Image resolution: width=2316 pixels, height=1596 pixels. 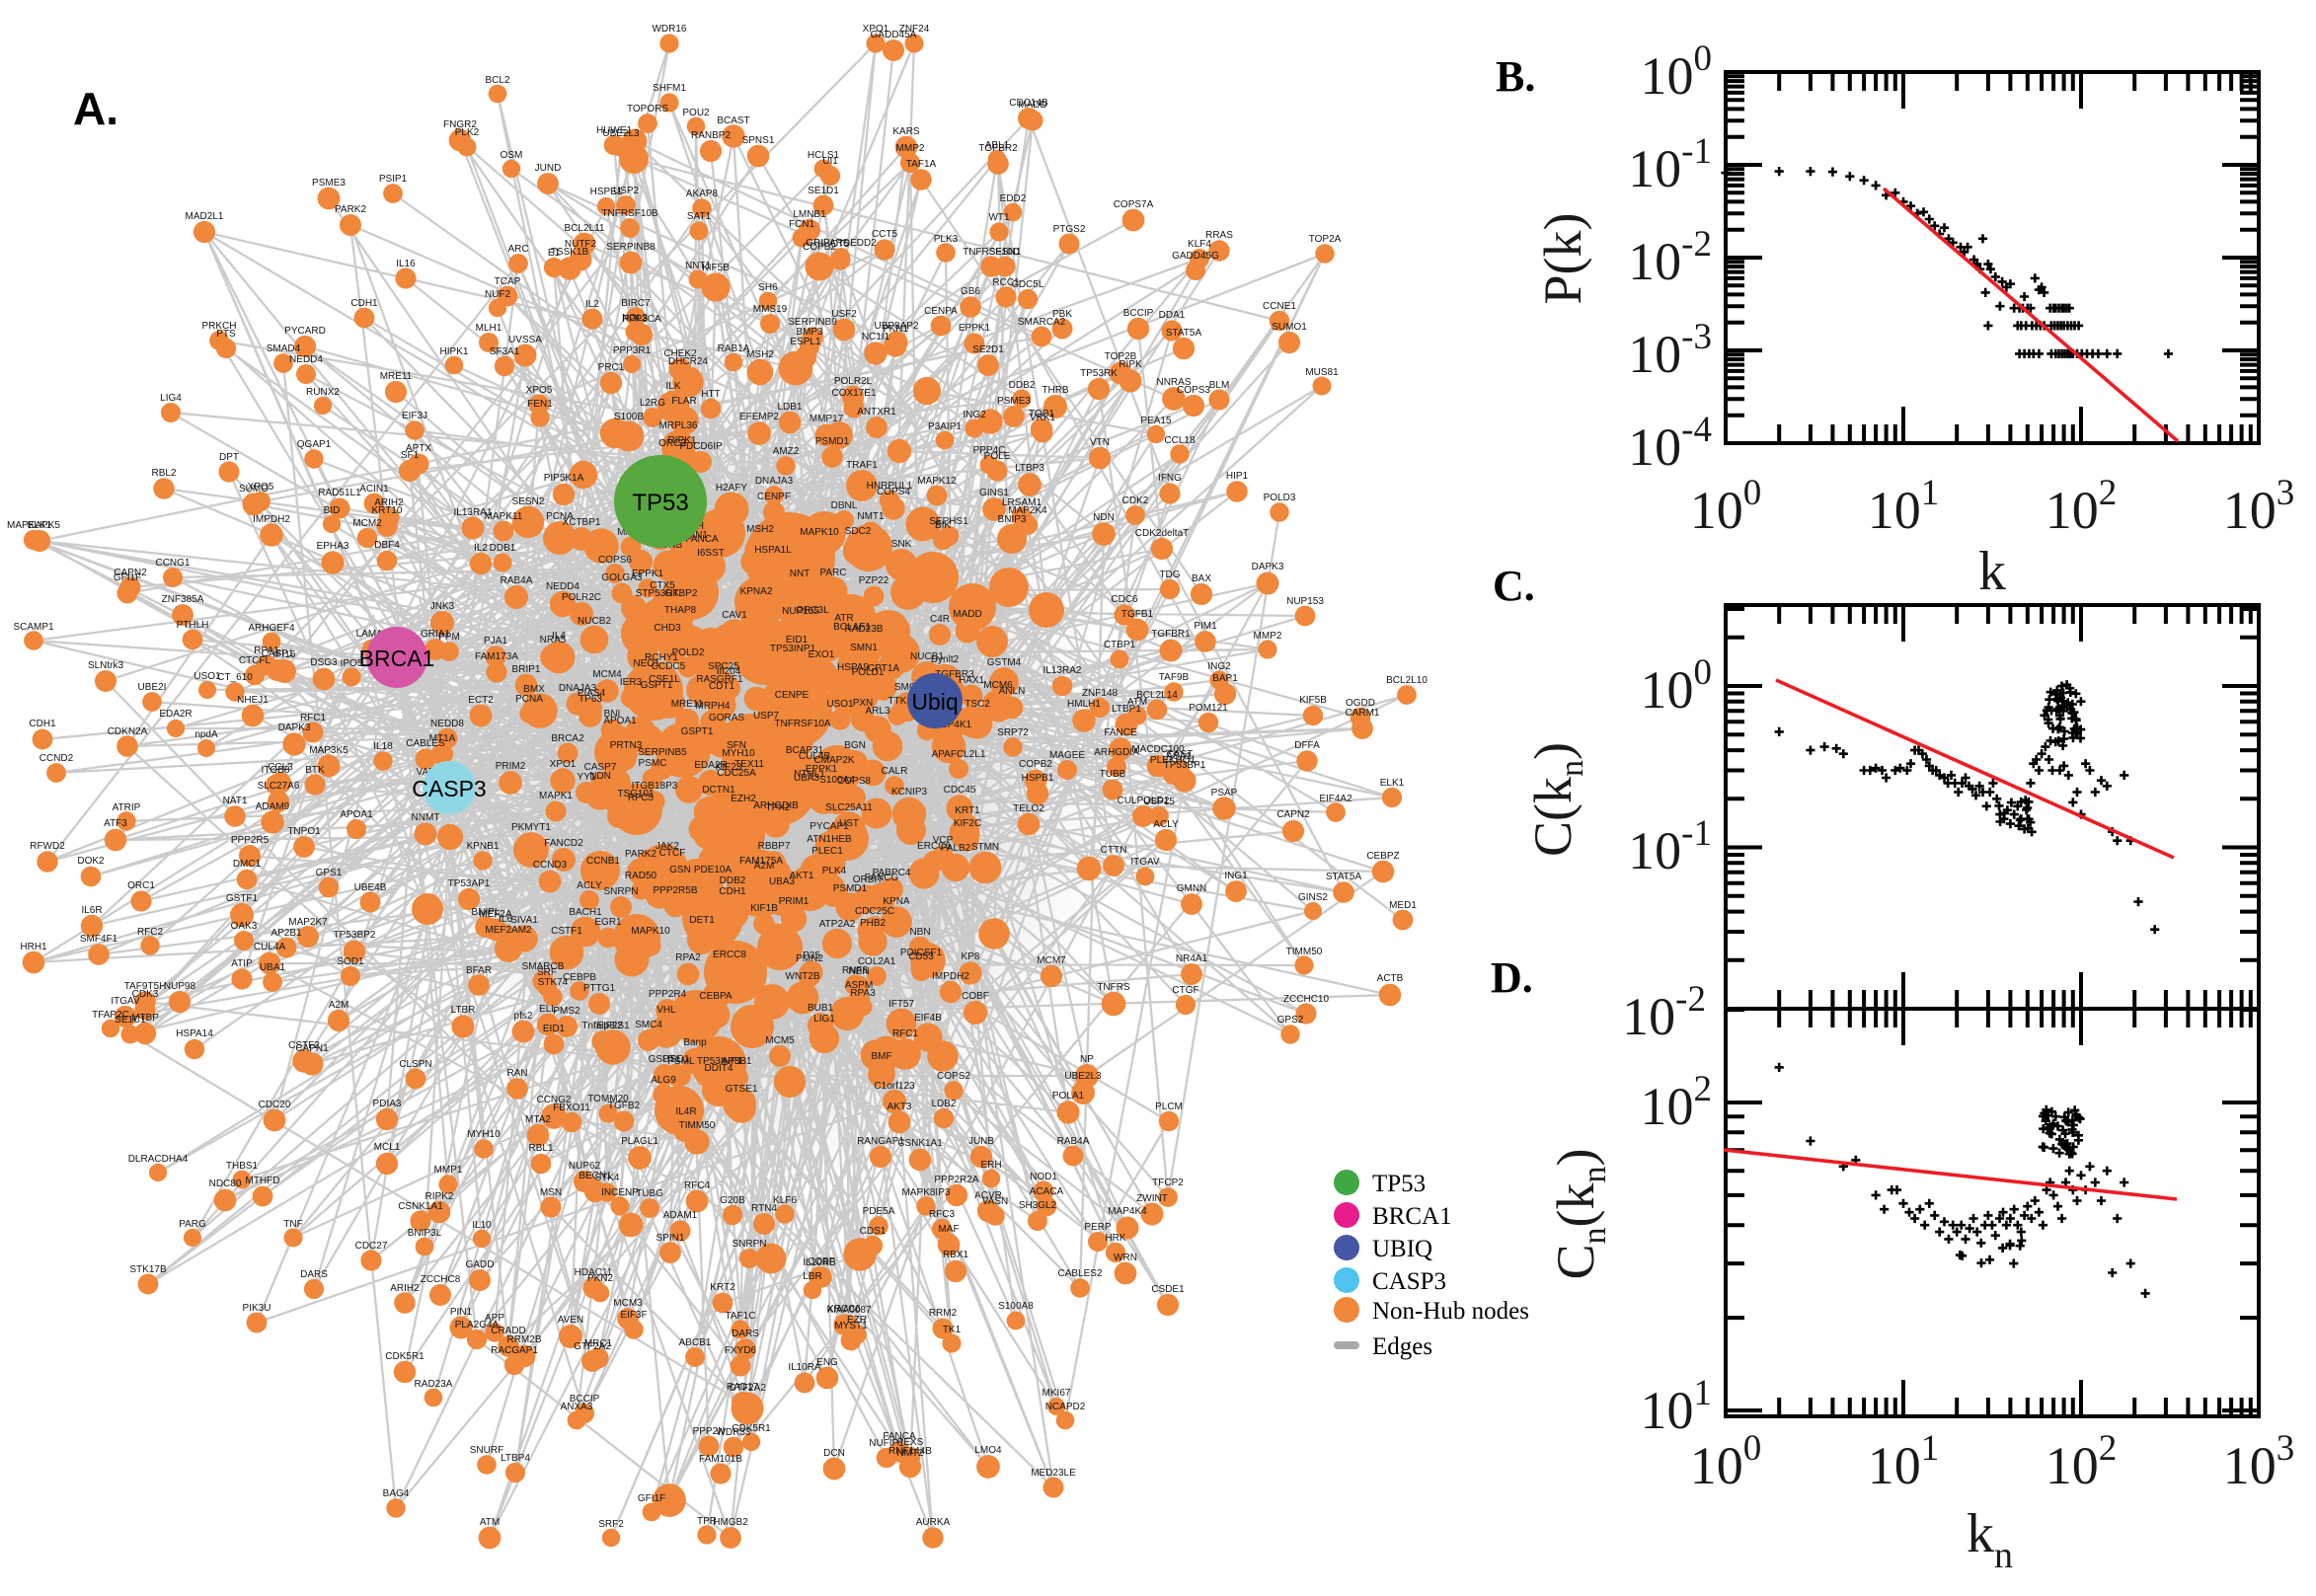 I want to click on svg-text: BNI, so click(x=612, y=714).